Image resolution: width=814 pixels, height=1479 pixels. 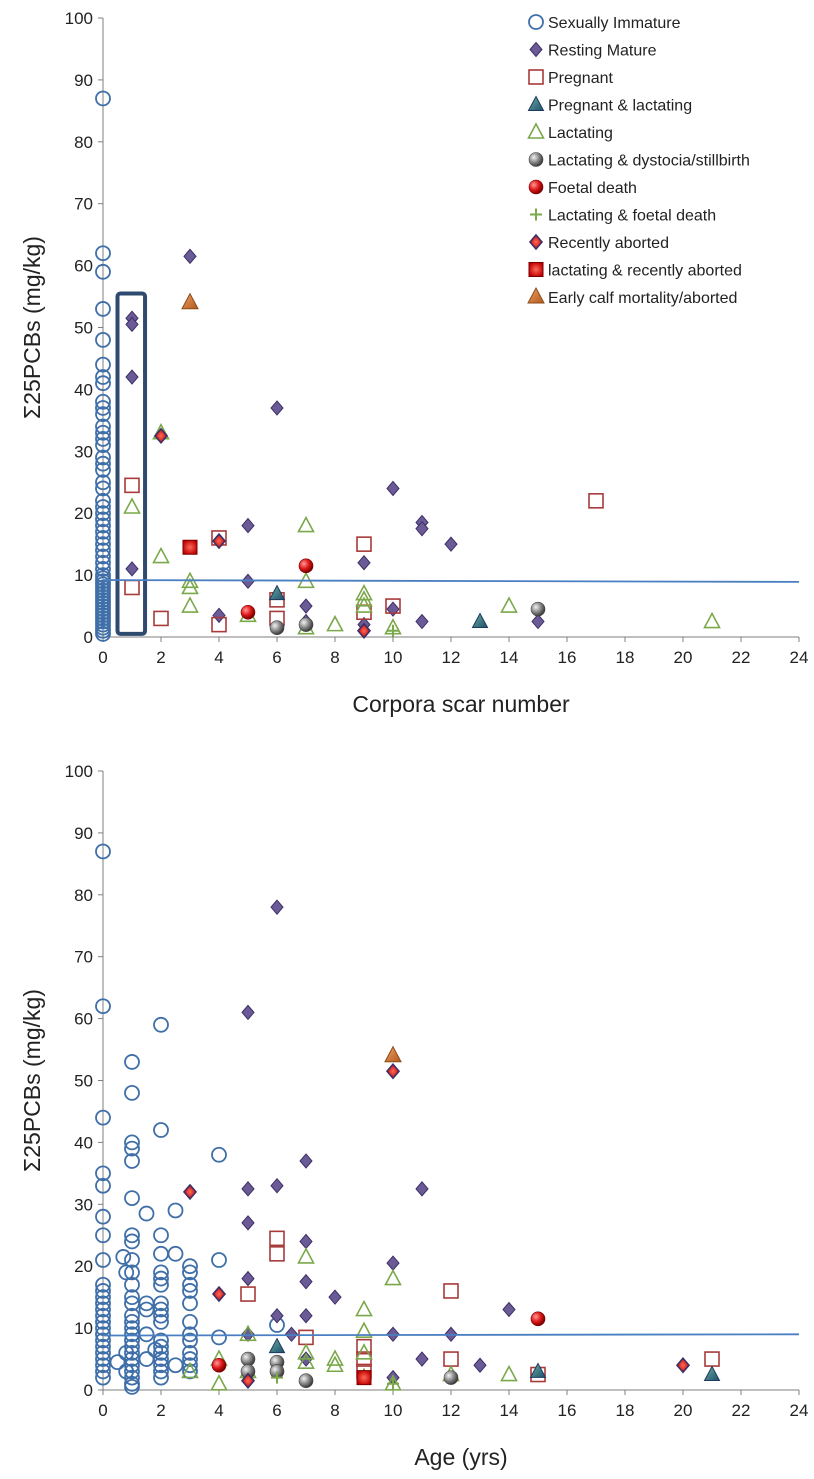 What do you see at coordinates (741, 657) in the screenshot?
I see `x-tick-label: 22` at bounding box center [741, 657].